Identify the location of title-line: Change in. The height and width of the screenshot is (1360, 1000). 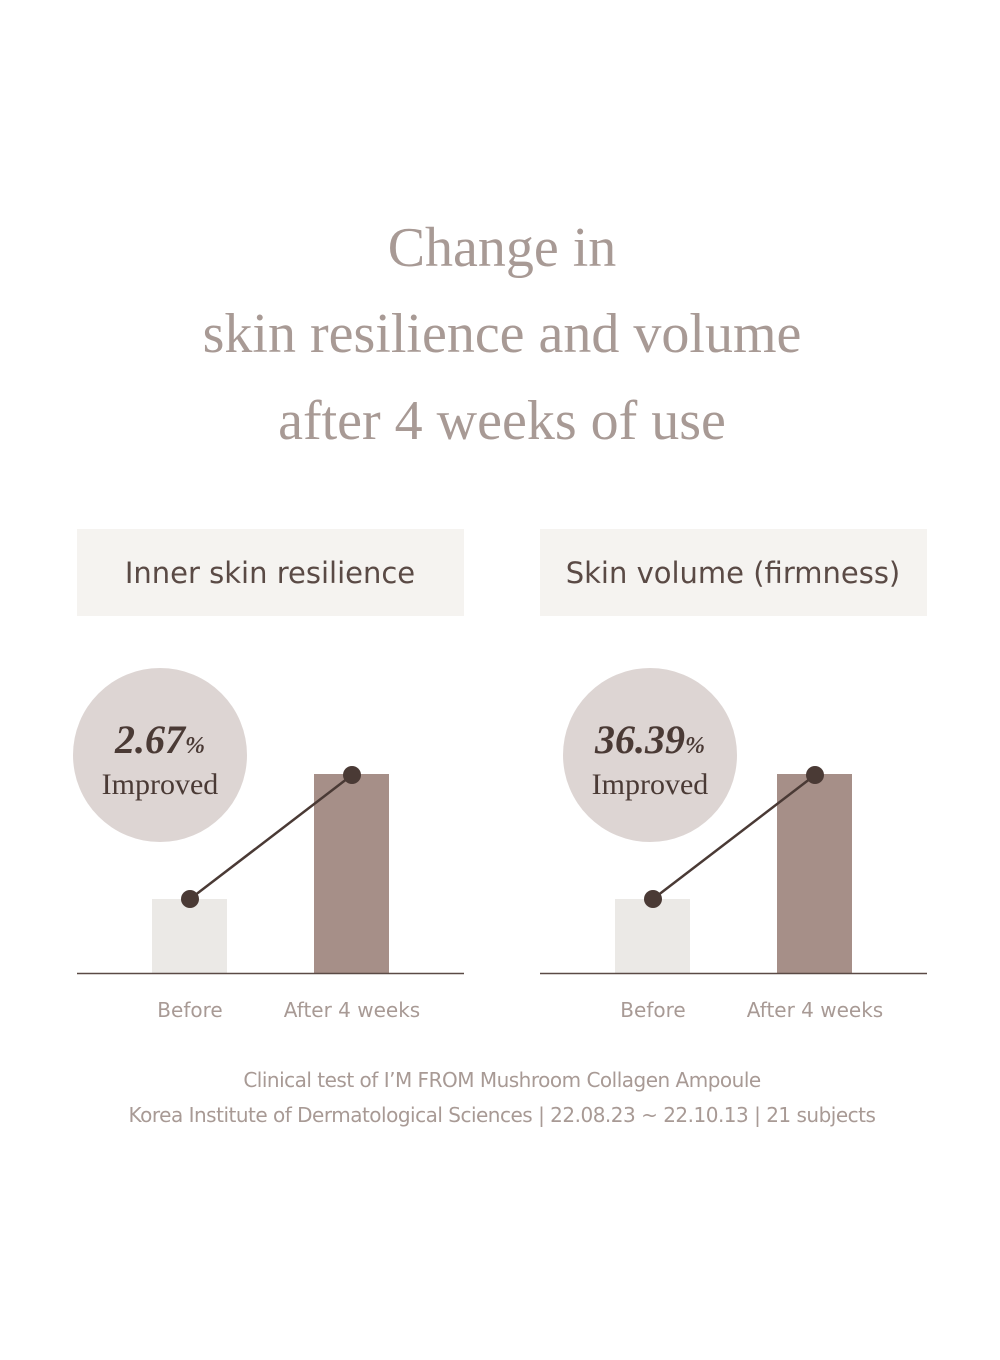
(502, 248).